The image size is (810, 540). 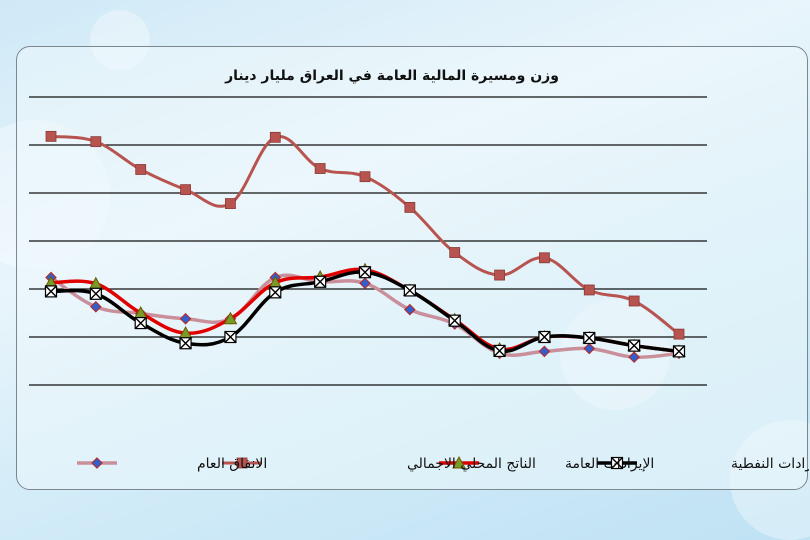 What do you see at coordinates (770, 464) in the screenshot?
I see `legend-label: الإيرادات النفطية` at bounding box center [770, 464].